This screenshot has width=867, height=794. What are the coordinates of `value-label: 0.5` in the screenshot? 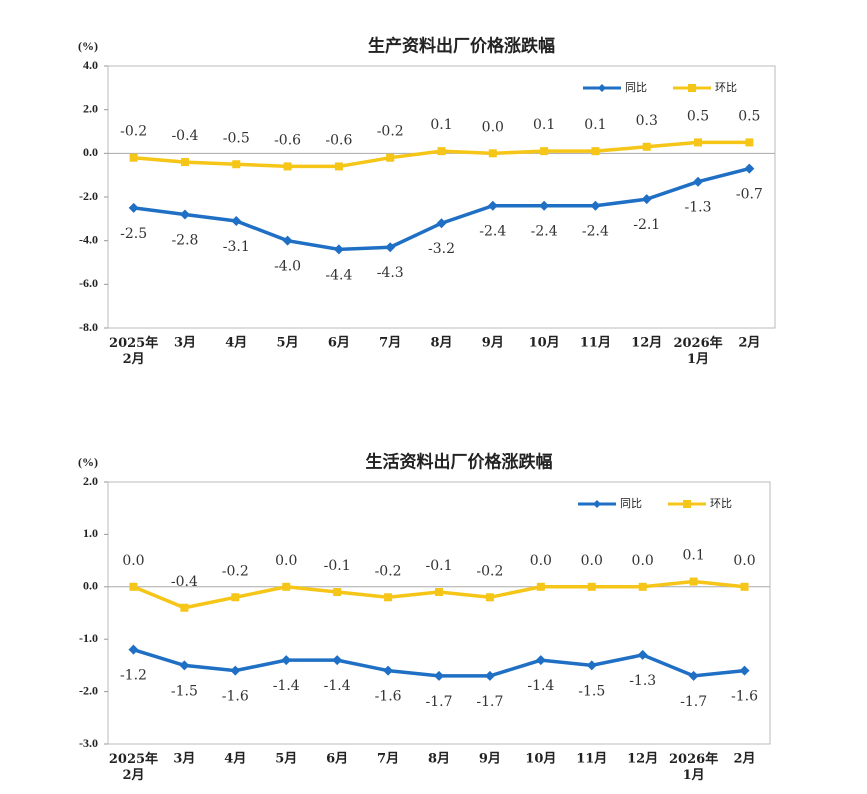 It's located at (749, 116).